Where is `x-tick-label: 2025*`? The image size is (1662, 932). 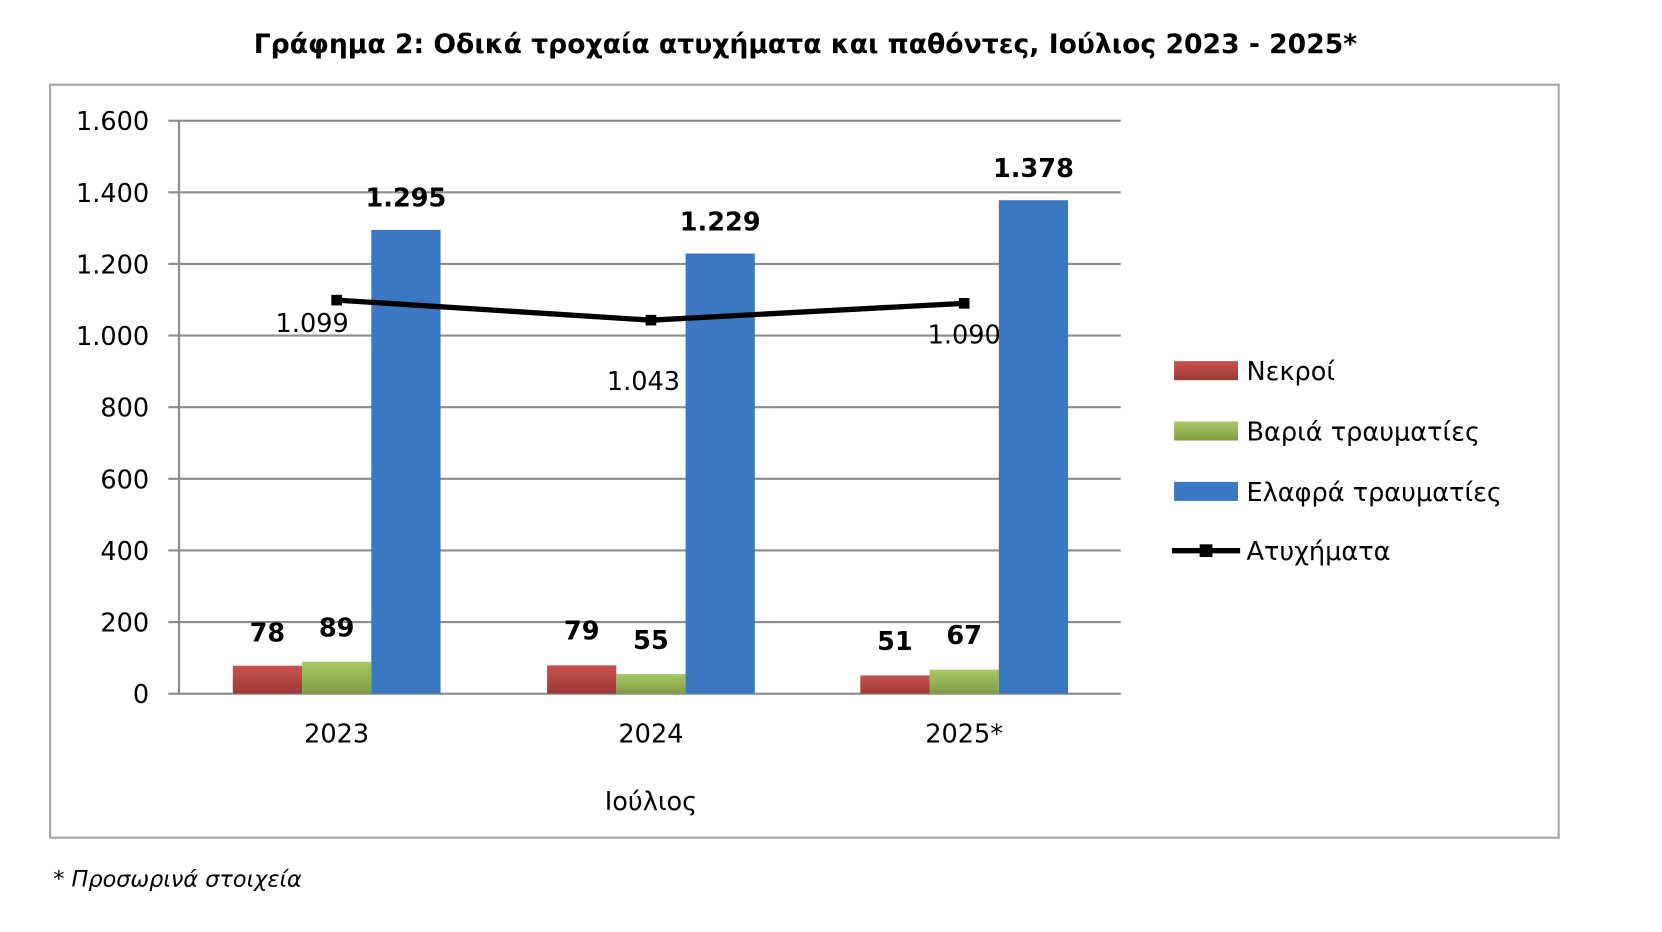
x-tick-label: 2025* is located at coordinates (964, 734).